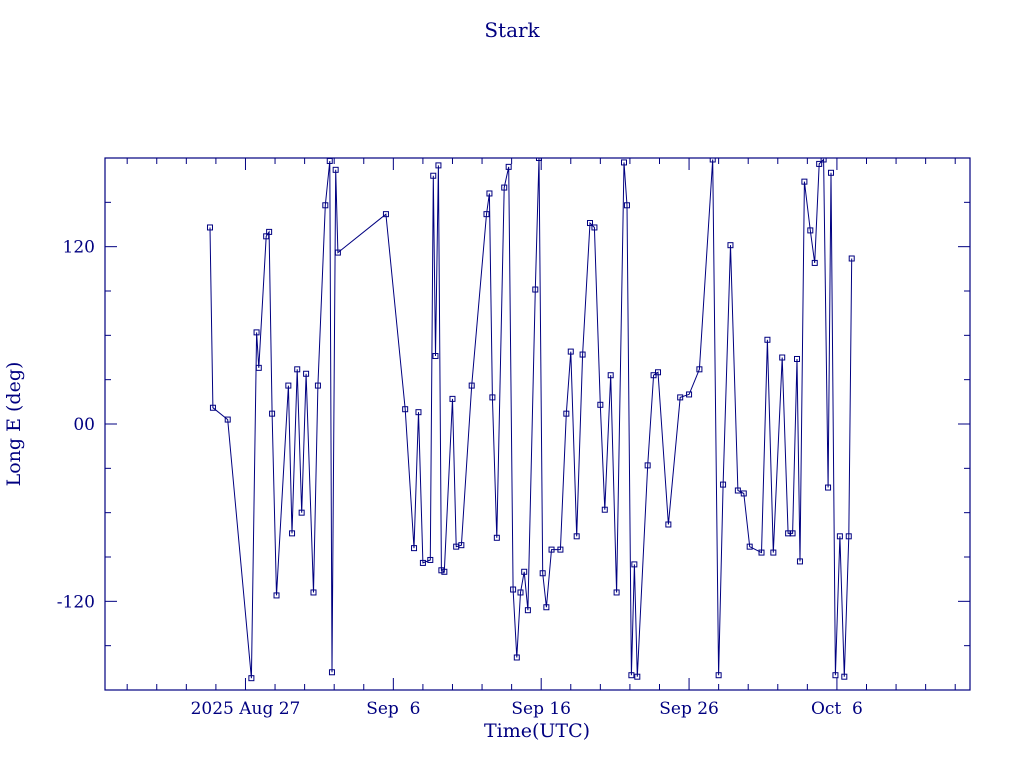 Image resolution: width=1024 pixels, height=768 pixels. What do you see at coordinates (14, 424) in the screenshot?
I see `y-axis-label: Long E (deg)` at bounding box center [14, 424].